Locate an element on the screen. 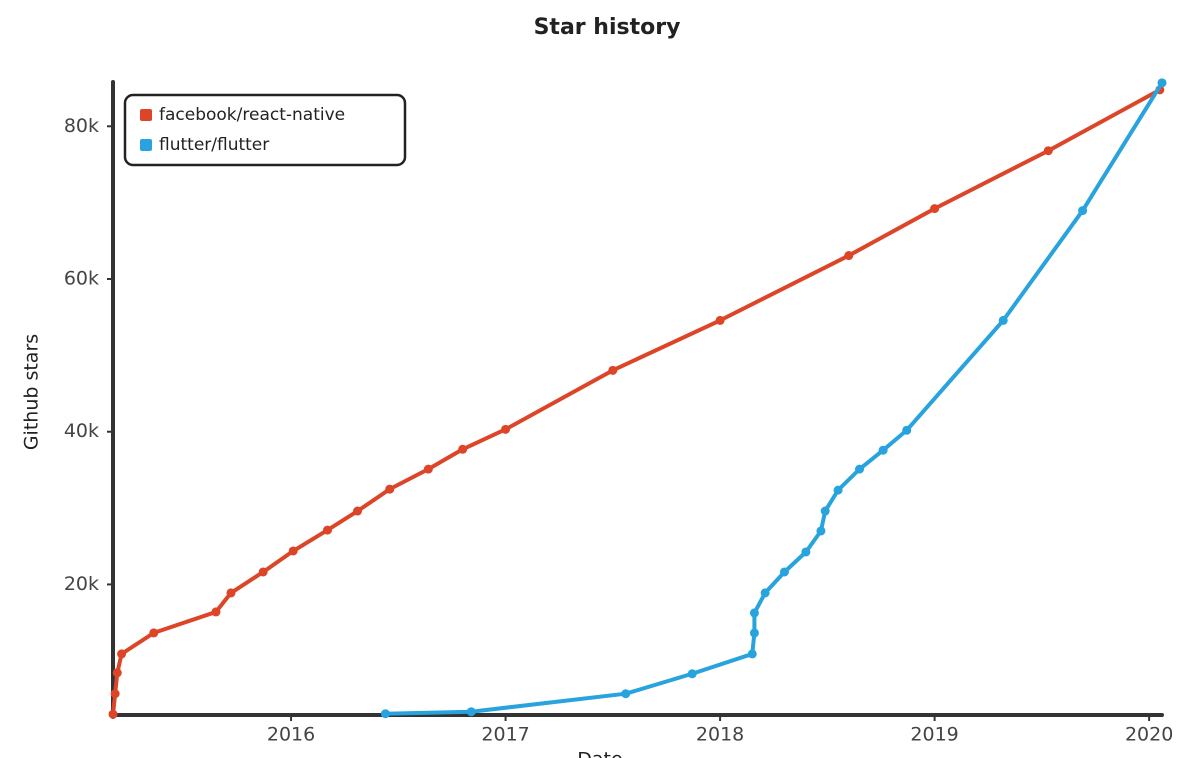  y-tick-label: 80k is located at coordinates (81, 126).